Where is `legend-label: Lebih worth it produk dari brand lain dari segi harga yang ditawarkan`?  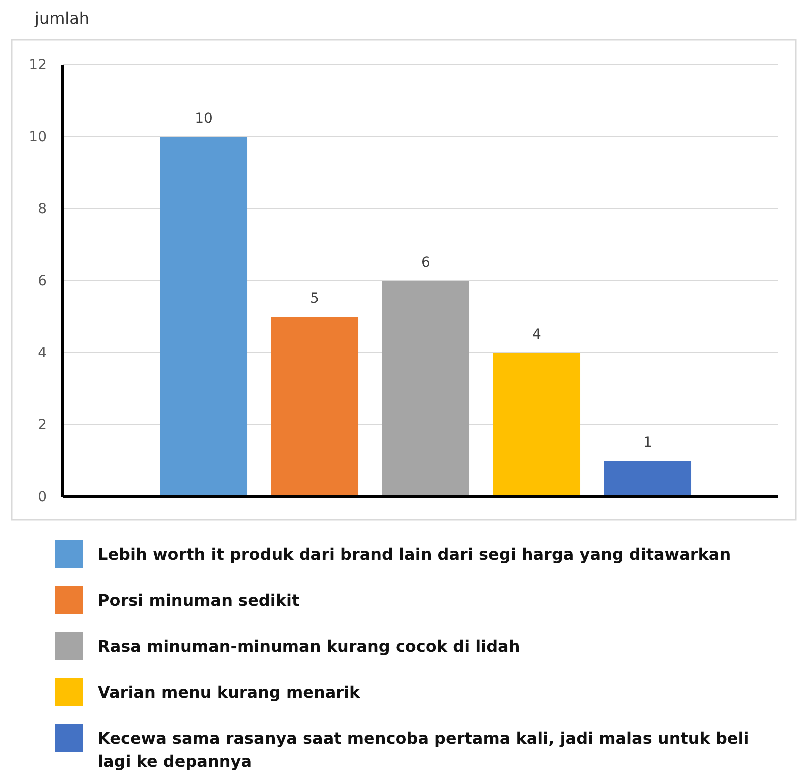
legend-label: Lebih worth it produk dari brand lain dari segi harga yang ditawarkan is located at coordinates (415, 554).